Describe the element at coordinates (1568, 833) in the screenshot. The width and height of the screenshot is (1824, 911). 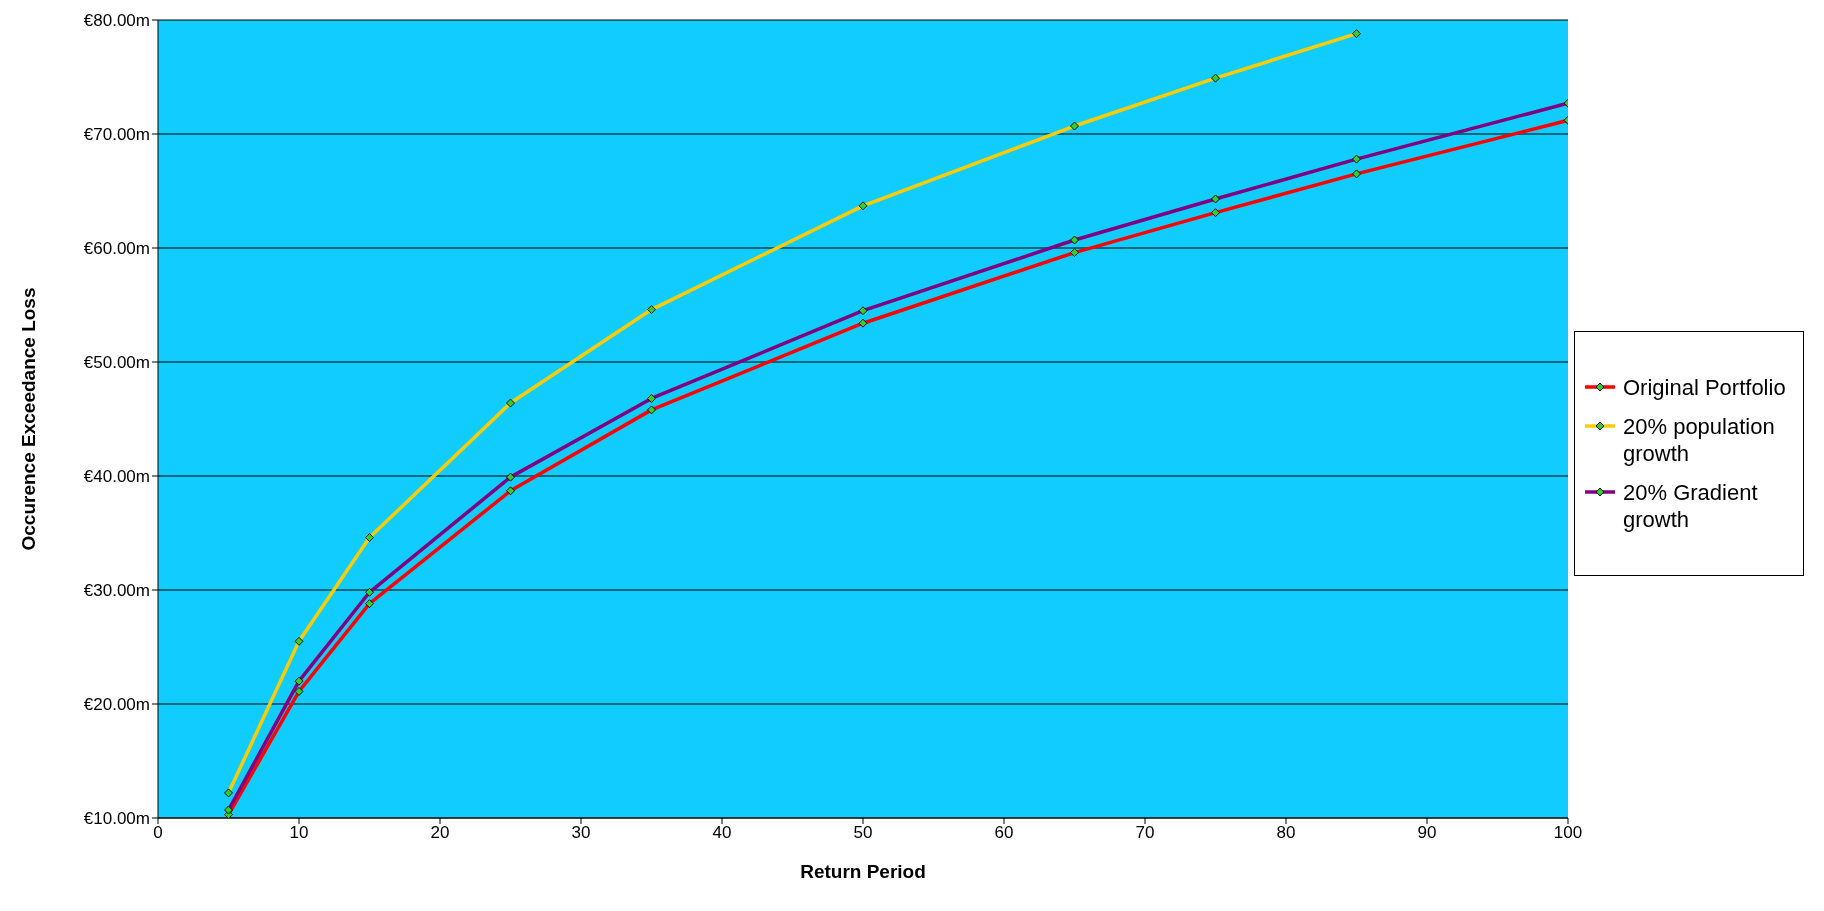
I see `x-tick-label: 100` at that location.